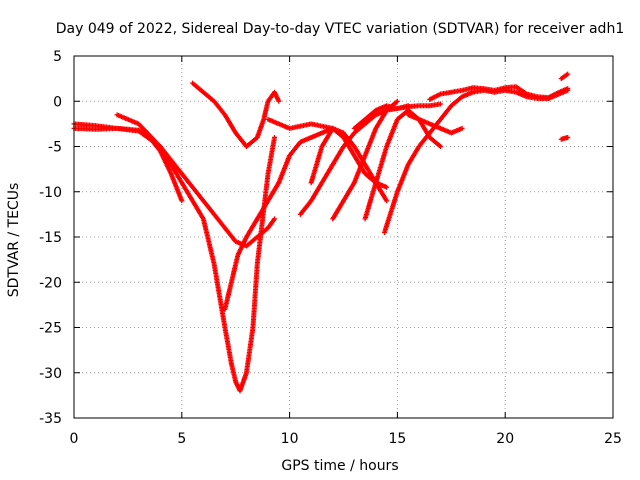 The width and height of the screenshot is (640, 480). I want to click on y-tick-label: -30, so click(50, 374).